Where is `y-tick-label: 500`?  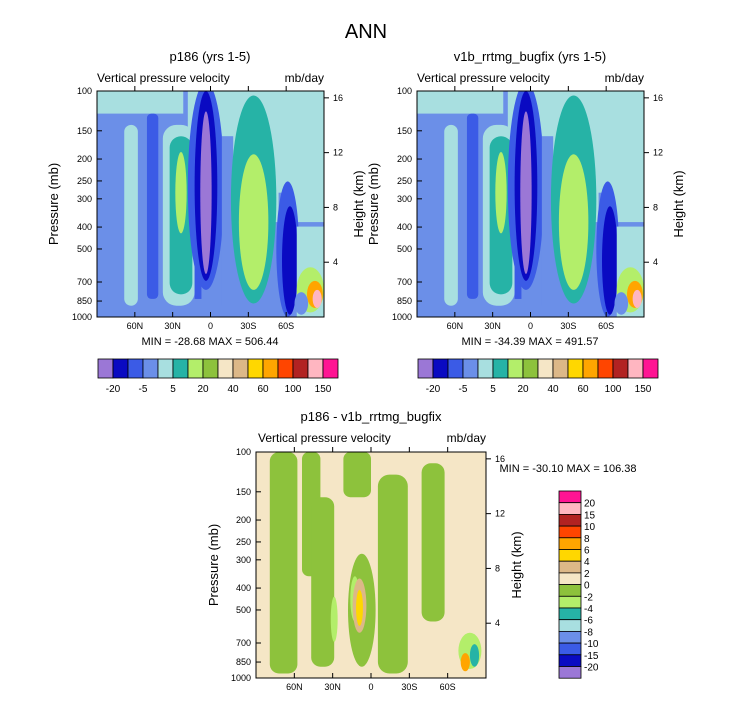
y-tick-label: 500 is located at coordinates (84, 249).